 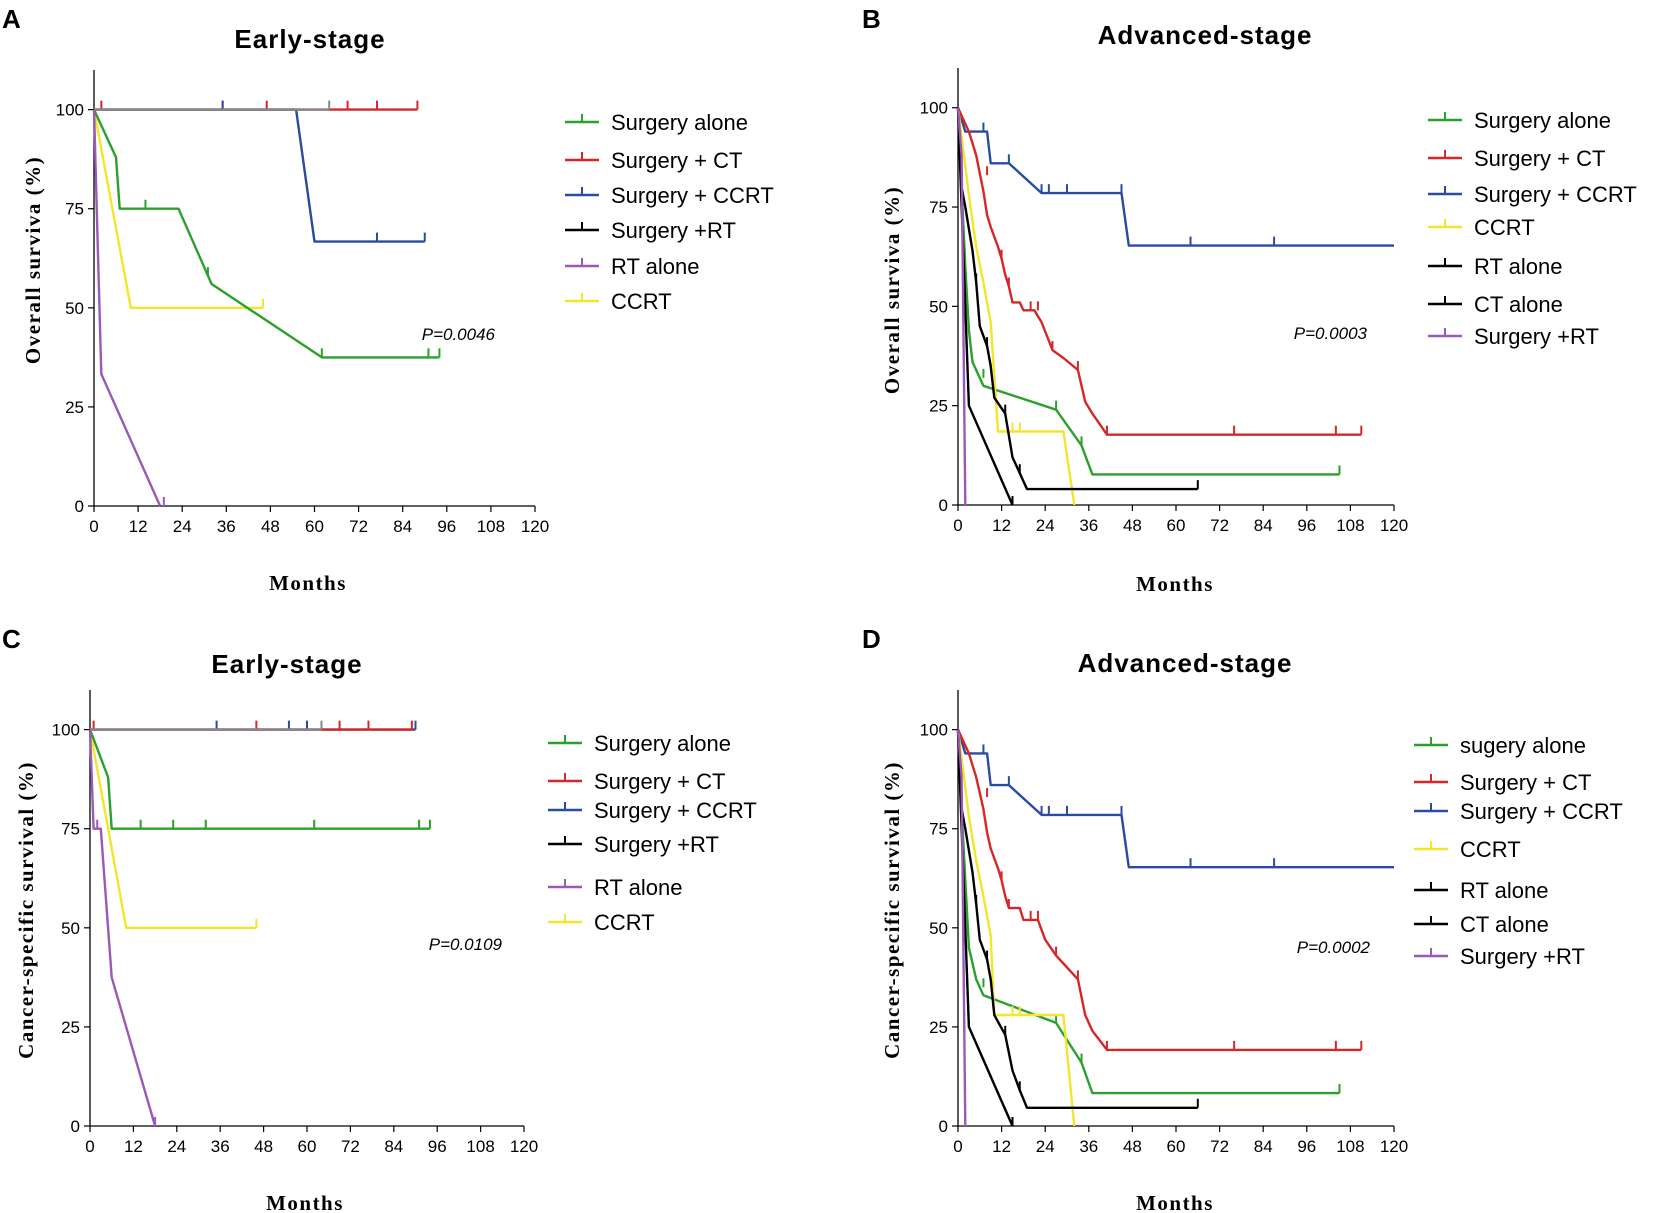 What do you see at coordinates (309, 39) in the screenshot?
I see `panel-a-title: Early-stage` at bounding box center [309, 39].